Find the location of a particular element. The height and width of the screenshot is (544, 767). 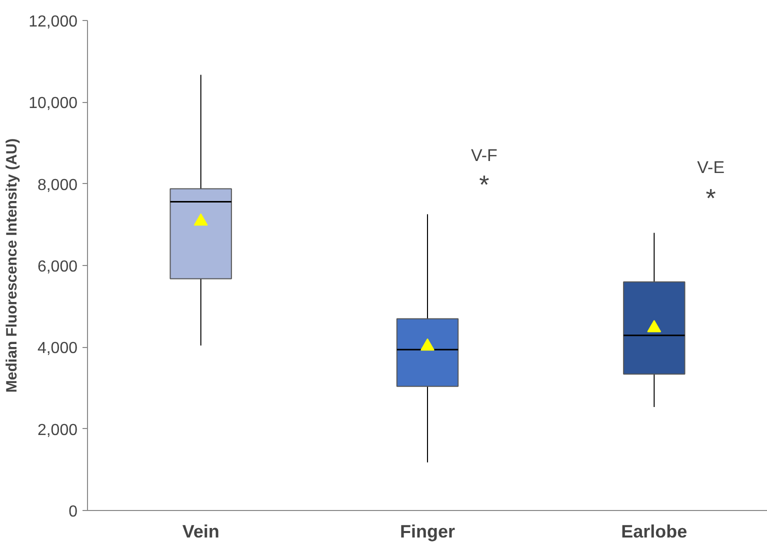

annotation: V-F is located at coordinates (484, 156).